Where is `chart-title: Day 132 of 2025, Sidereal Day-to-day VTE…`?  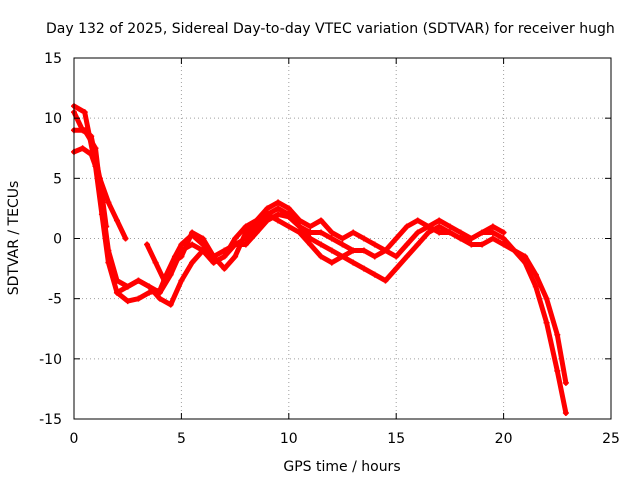 chart-title: Day 132 of 2025, Sidereal Day-to-day VTE… is located at coordinates (330, 29).